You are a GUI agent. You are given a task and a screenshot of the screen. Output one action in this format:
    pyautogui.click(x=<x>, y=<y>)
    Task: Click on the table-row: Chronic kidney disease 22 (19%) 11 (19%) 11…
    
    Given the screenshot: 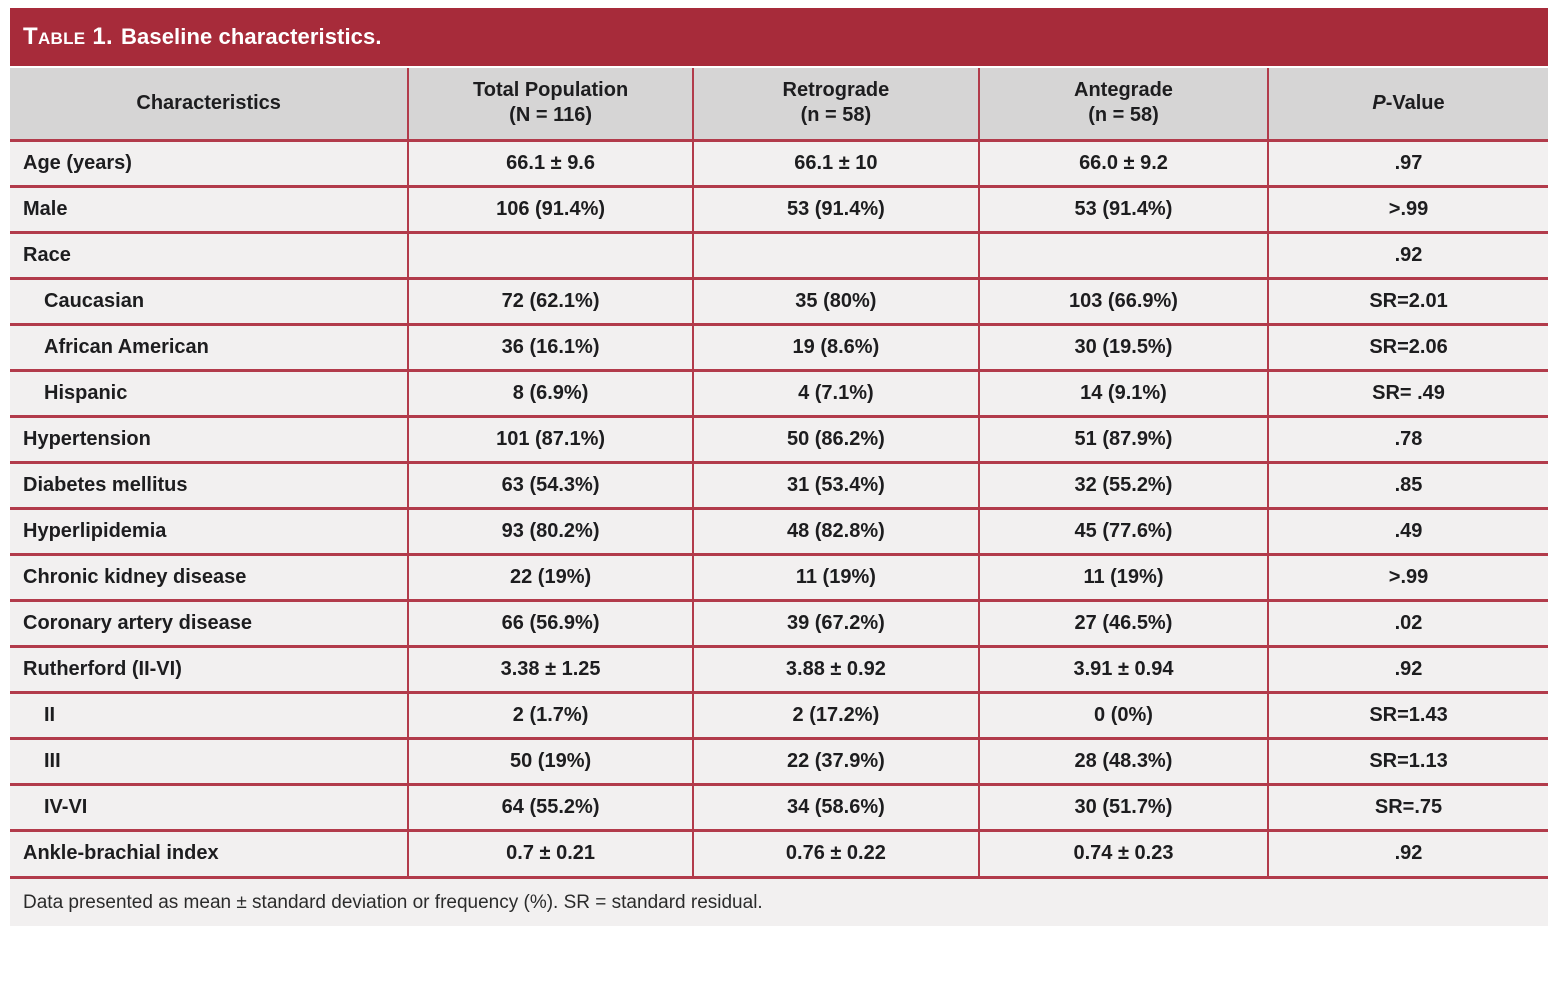 What is the action you would take?
    pyautogui.click(x=779, y=577)
    